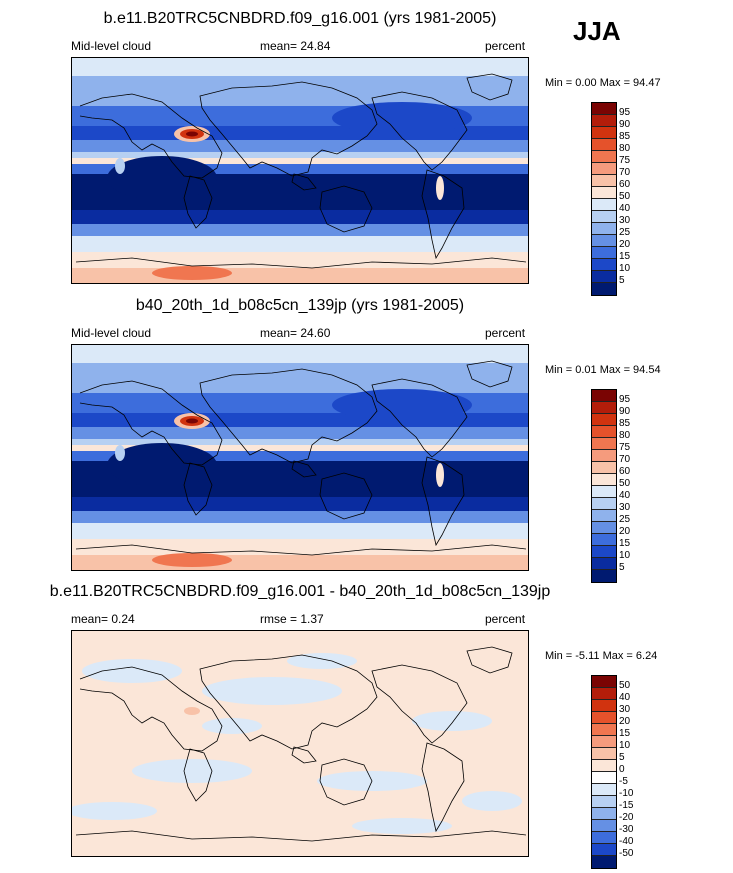  Describe the element at coordinates (623, 781) in the screenshot. I see `colorbar-tick-label: -5` at that location.